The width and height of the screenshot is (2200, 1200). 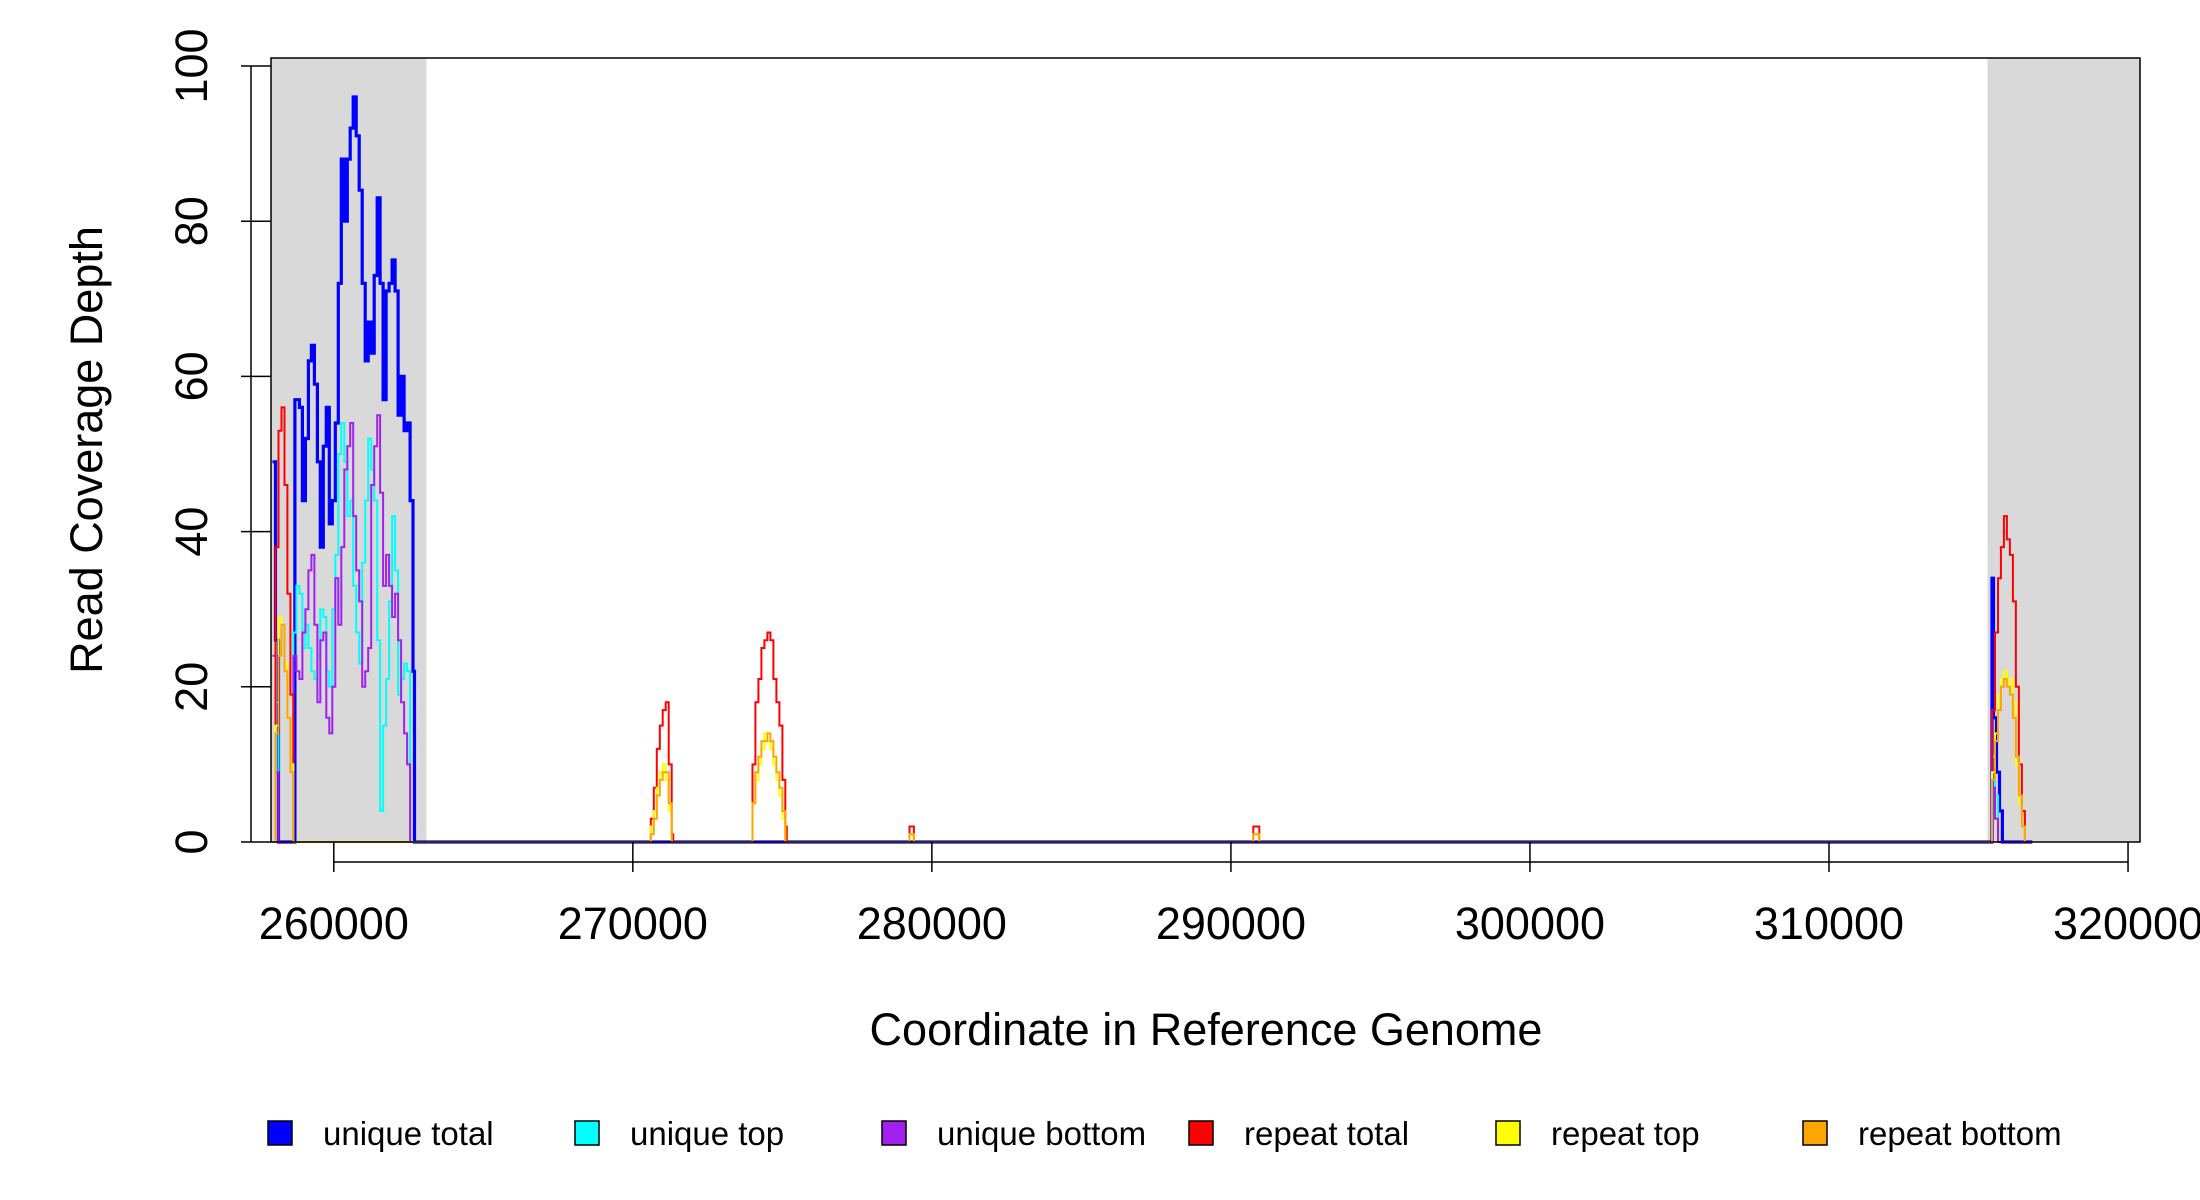 What do you see at coordinates (191, 221) in the screenshot?
I see `y-tick-label: 80` at bounding box center [191, 221].